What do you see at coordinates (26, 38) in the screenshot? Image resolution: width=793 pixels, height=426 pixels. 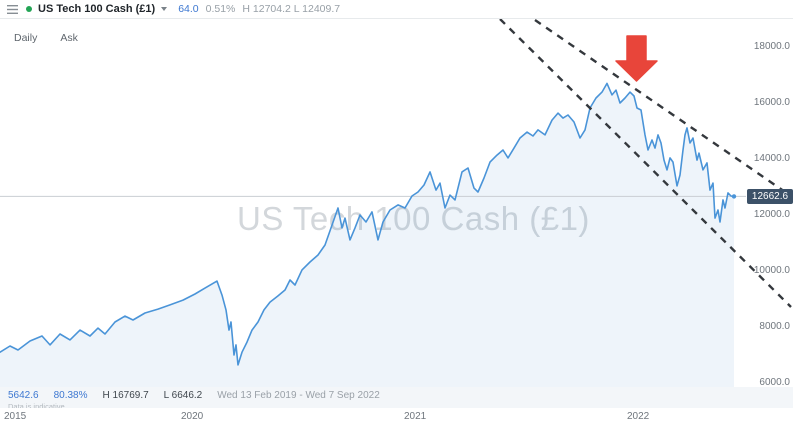 I see `interval-selector: Daily` at bounding box center [26, 38].